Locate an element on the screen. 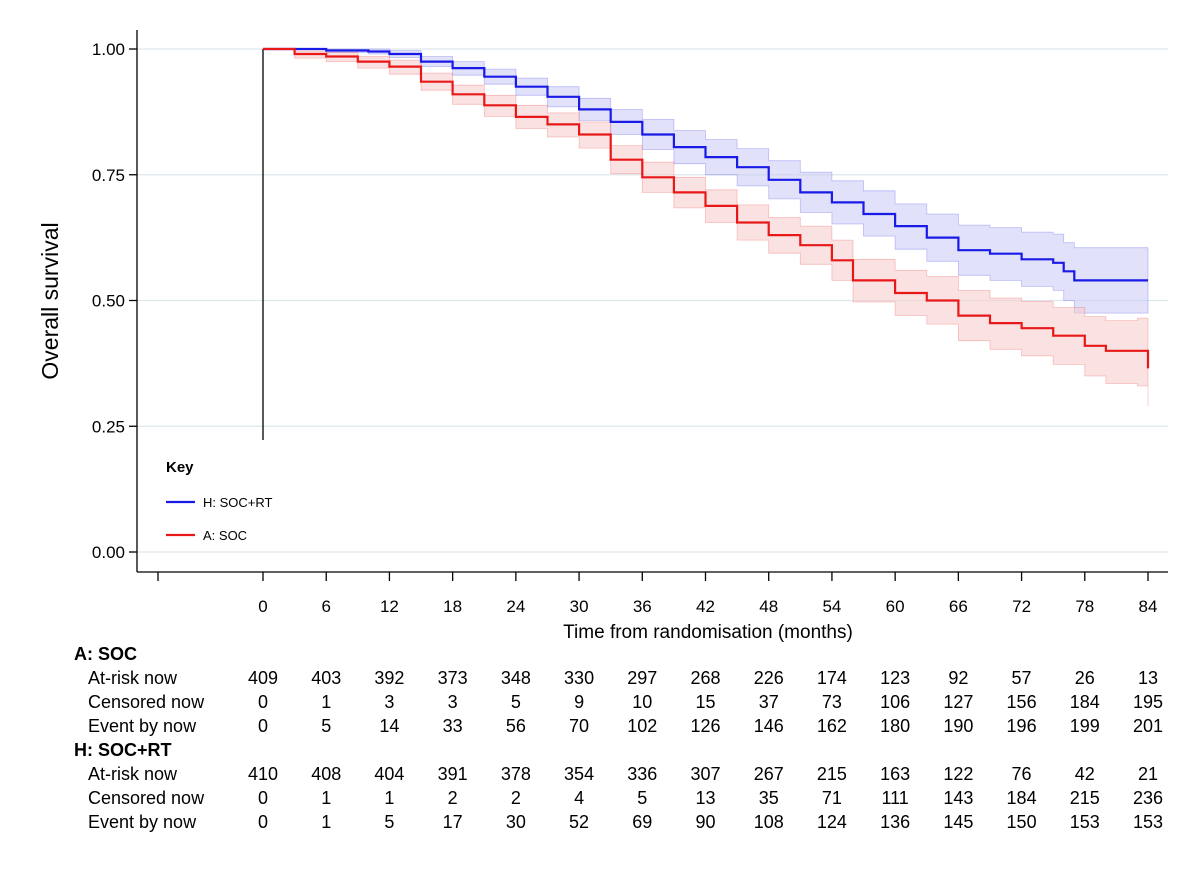  risk-cell: 146 is located at coordinates (769, 726).